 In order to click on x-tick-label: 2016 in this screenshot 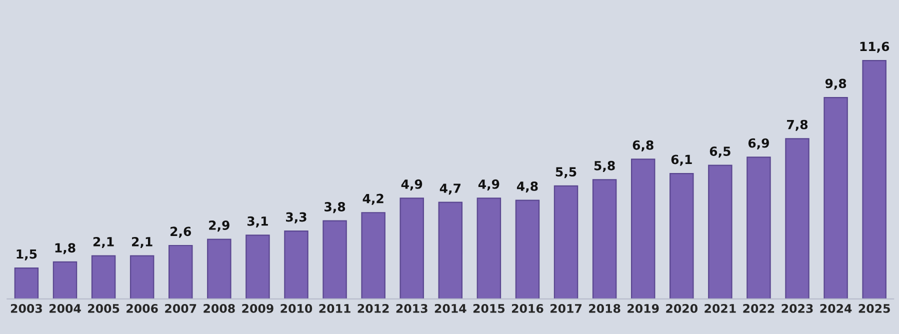, I will do `click(528, 308)`.